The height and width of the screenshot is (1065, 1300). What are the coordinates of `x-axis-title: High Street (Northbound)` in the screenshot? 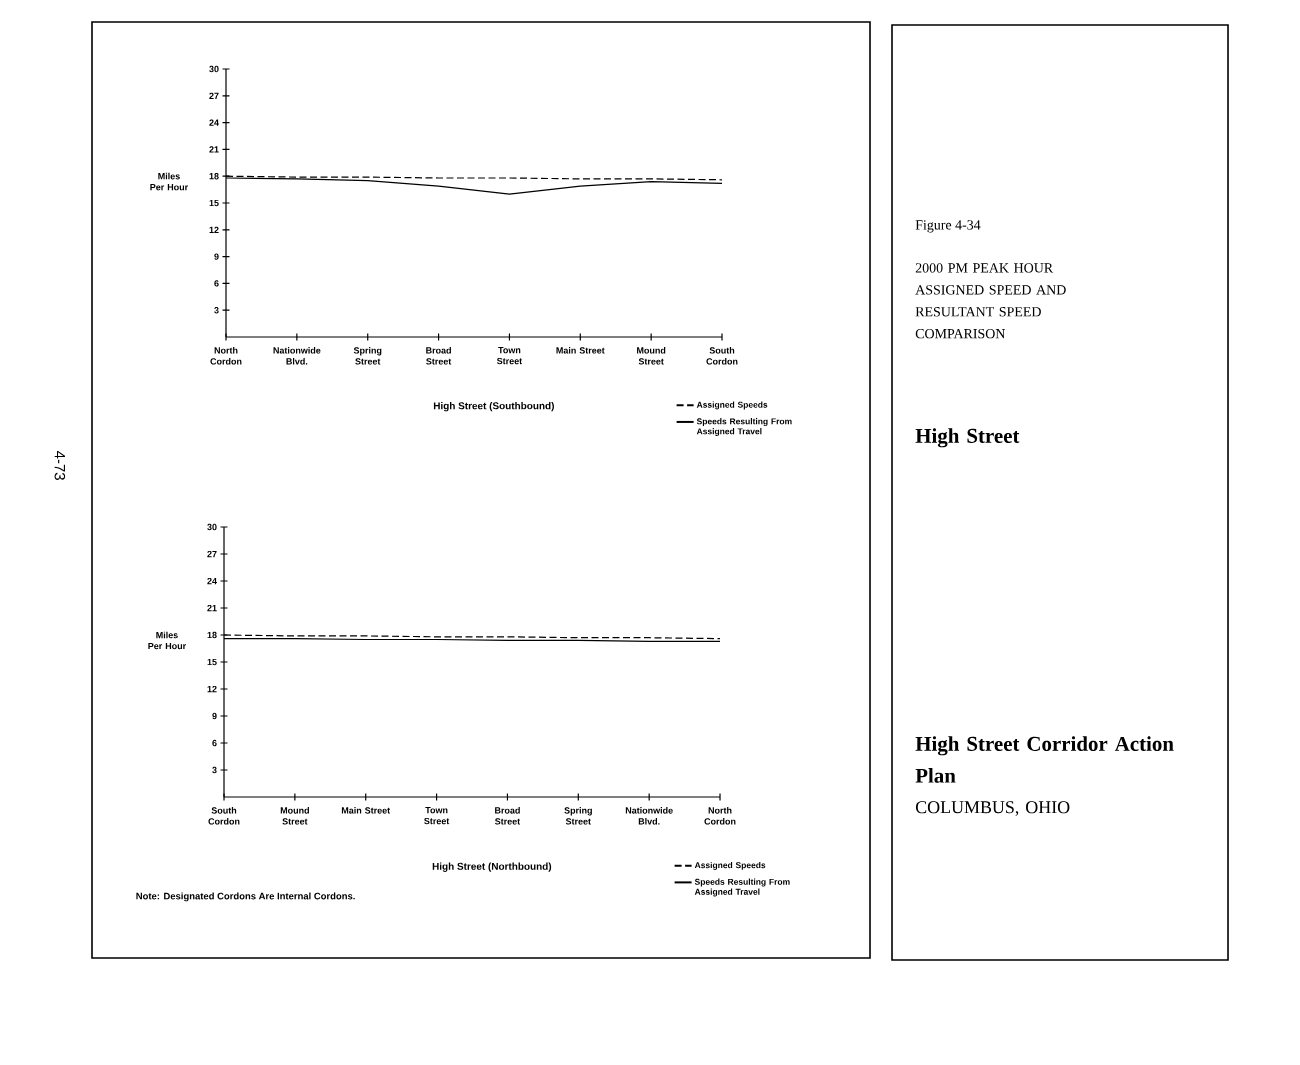 It's located at (492, 867).